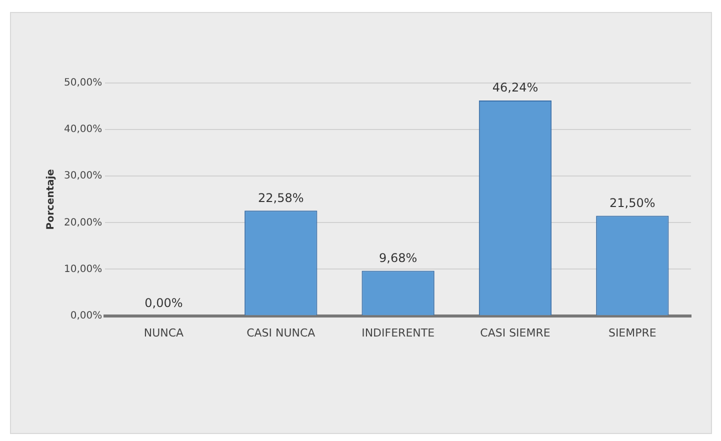 This screenshot has height=441, width=721. What do you see at coordinates (163, 303) in the screenshot?
I see `data-label: 0,00%` at bounding box center [163, 303].